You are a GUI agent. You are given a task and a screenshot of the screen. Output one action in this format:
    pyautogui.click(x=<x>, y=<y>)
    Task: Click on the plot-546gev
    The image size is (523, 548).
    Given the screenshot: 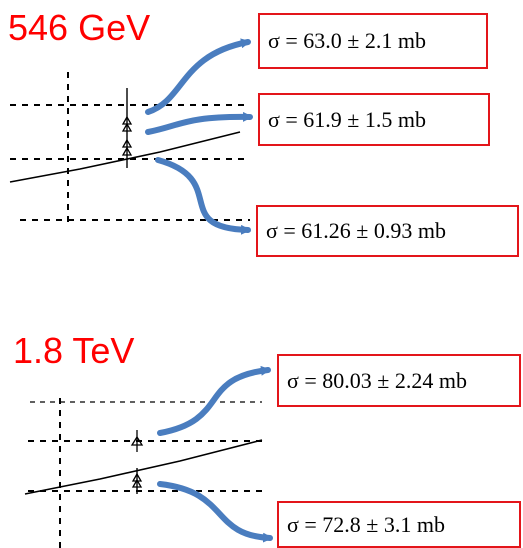 What is the action you would take?
    pyautogui.click(x=129, y=147)
    